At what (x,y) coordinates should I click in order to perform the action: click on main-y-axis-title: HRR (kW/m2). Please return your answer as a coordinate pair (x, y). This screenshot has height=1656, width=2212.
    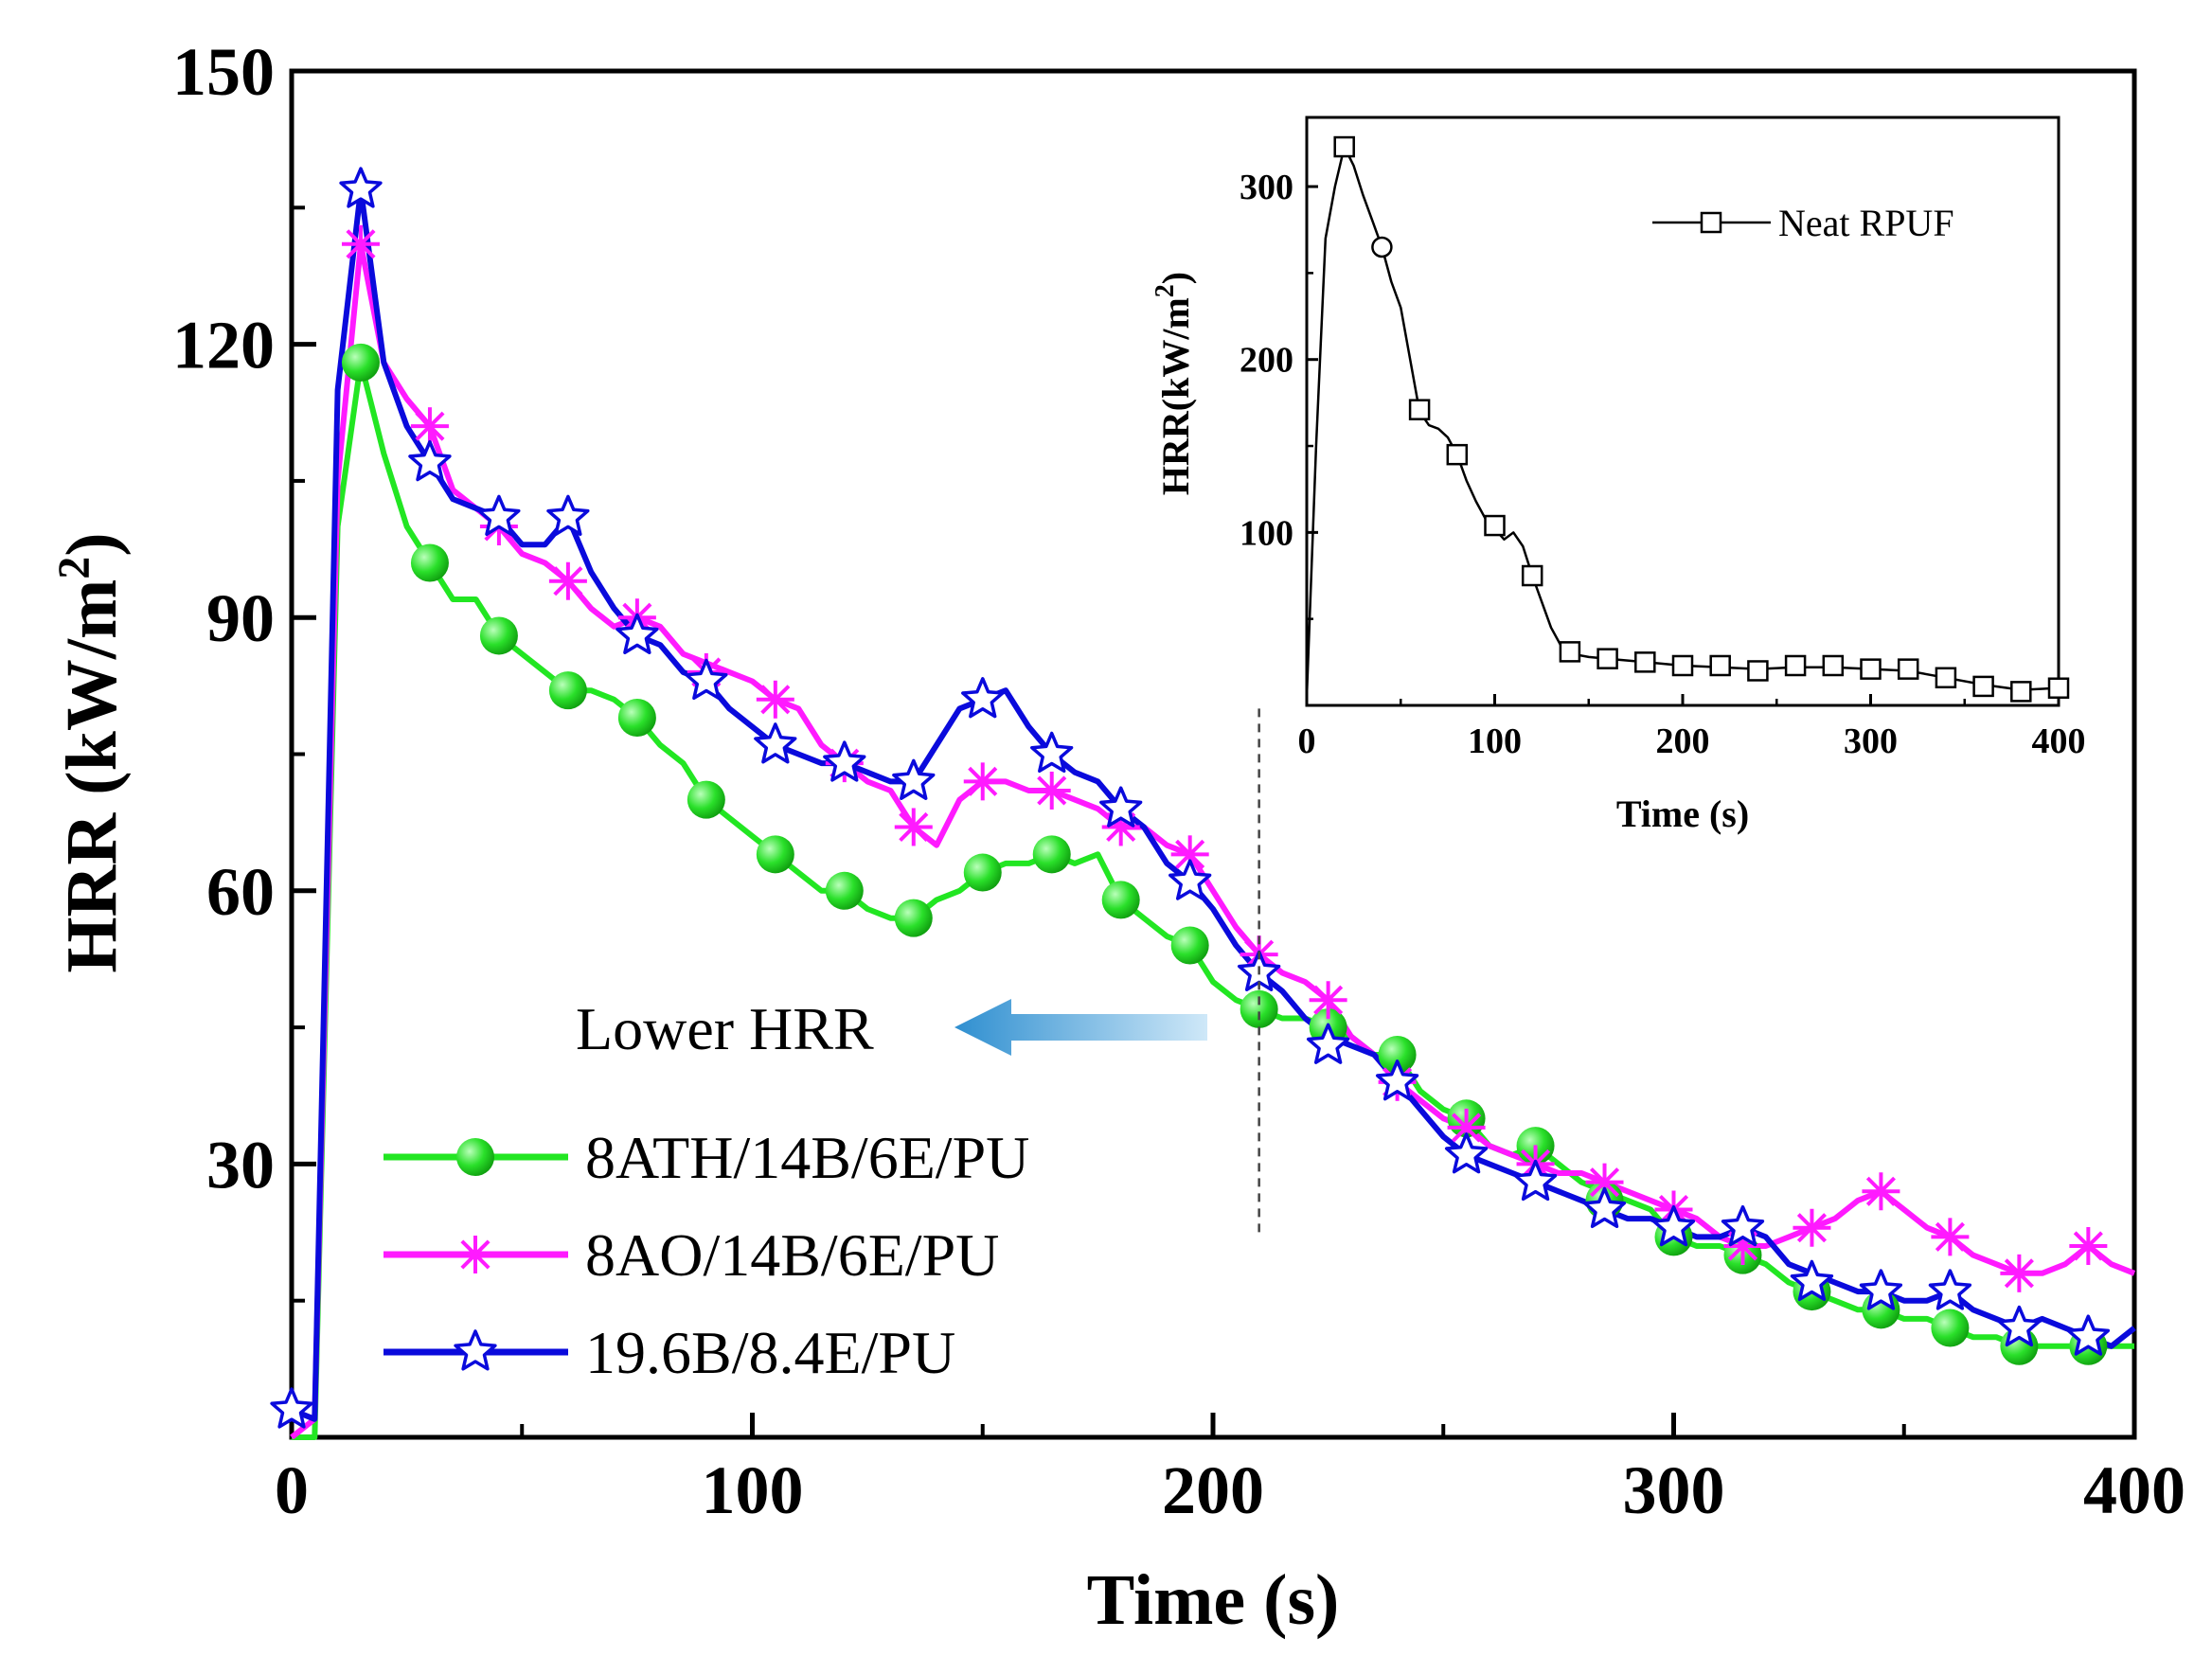
    Looking at the image, I should click on (90, 752).